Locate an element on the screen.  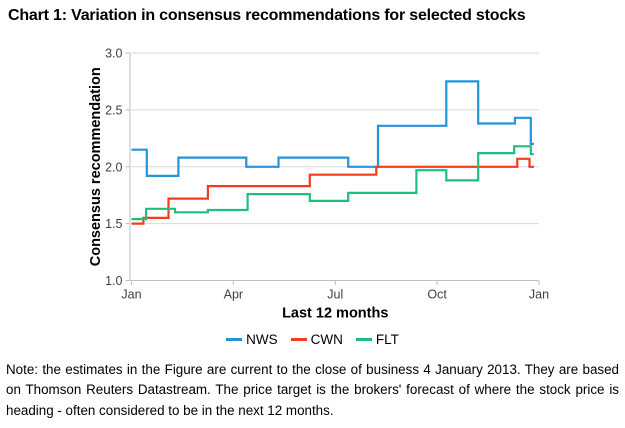
legend-swatch-CWN is located at coordinates (298, 339).